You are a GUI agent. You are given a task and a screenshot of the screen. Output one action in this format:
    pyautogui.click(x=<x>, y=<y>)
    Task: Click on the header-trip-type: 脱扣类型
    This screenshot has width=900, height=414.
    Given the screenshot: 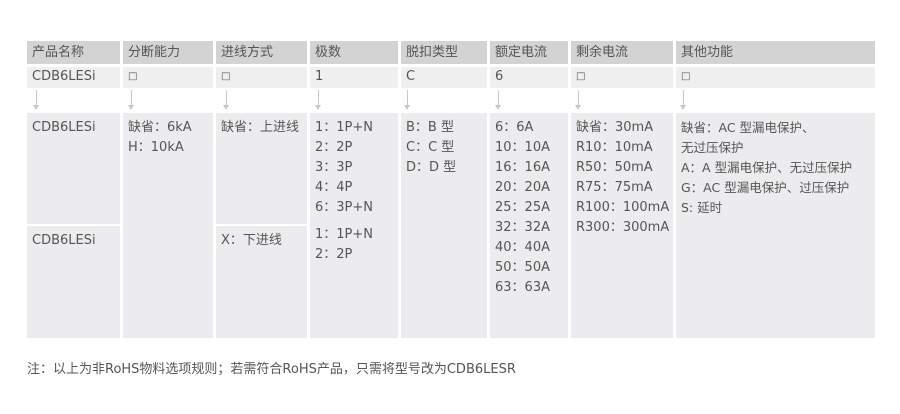 What is the action you would take?
    pyautogui.click(x=444, y=52)
    